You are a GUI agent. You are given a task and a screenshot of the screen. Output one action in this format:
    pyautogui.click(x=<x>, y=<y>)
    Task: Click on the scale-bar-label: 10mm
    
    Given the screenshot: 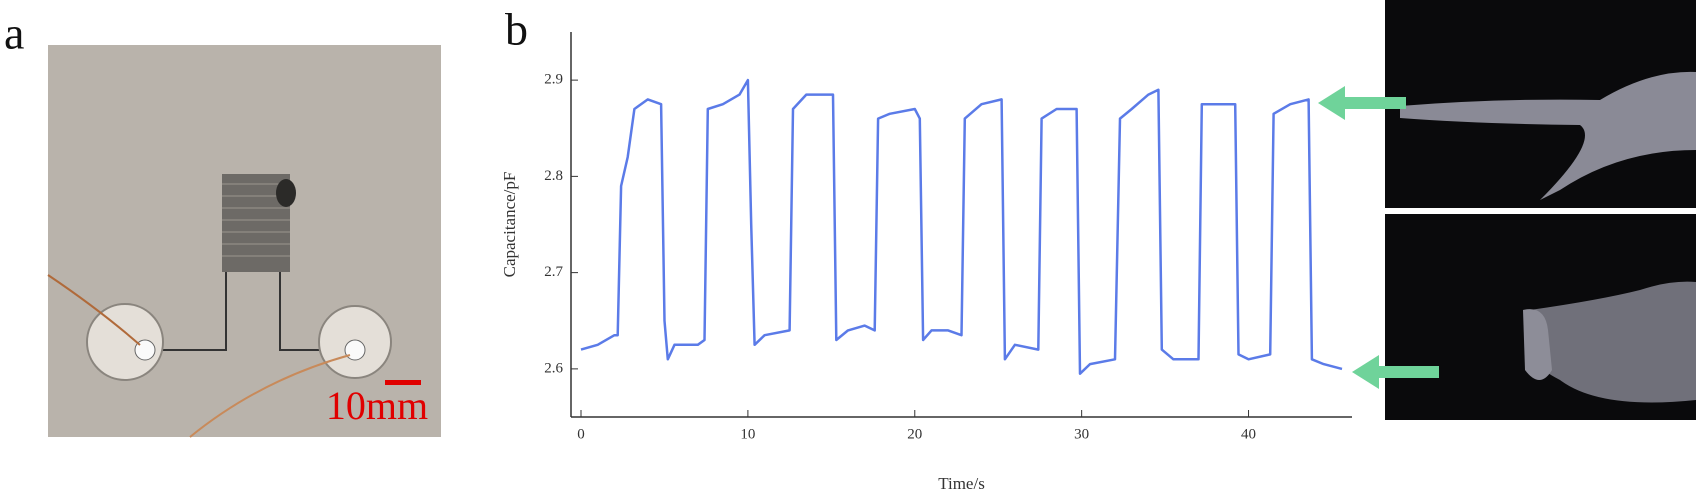 What is the action you would take?
    pyautogui.click(x=377, y=405)
    